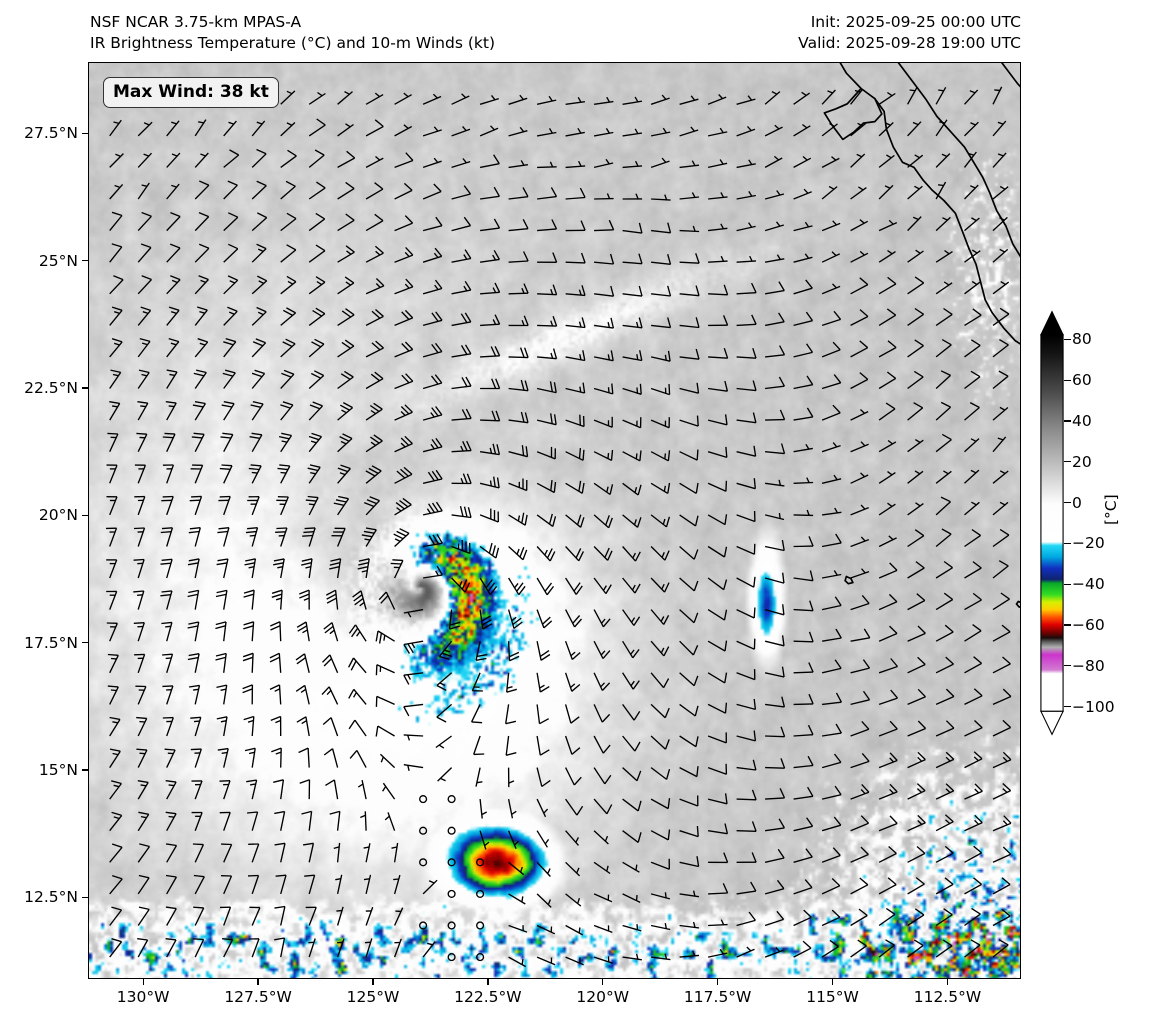 This screenshot has height=1032, width=1160. Describe the element at coordinates (603, 982) in the screenshot. I see `lon-tick-mark` at that location.